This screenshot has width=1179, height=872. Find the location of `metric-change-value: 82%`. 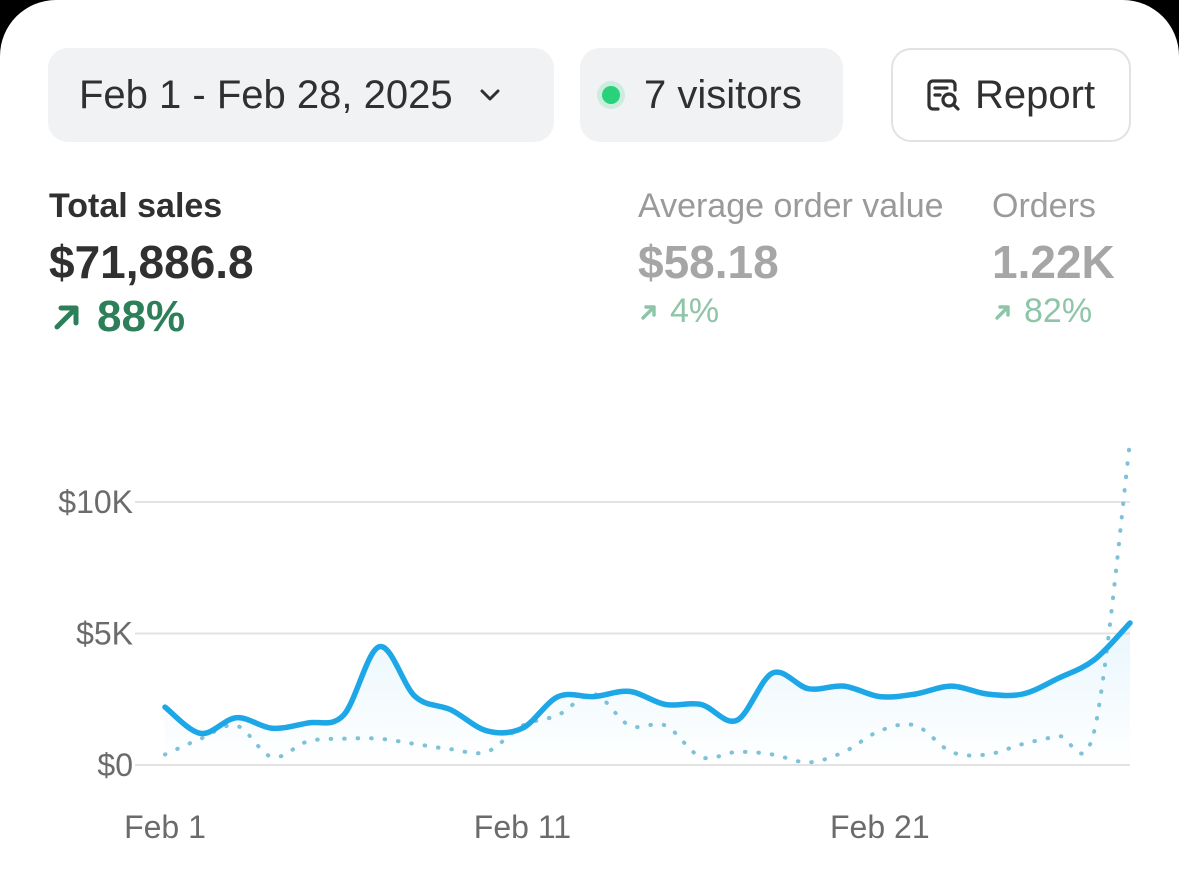

metric-change-value: 82% is located at coordinates (1058, 311).